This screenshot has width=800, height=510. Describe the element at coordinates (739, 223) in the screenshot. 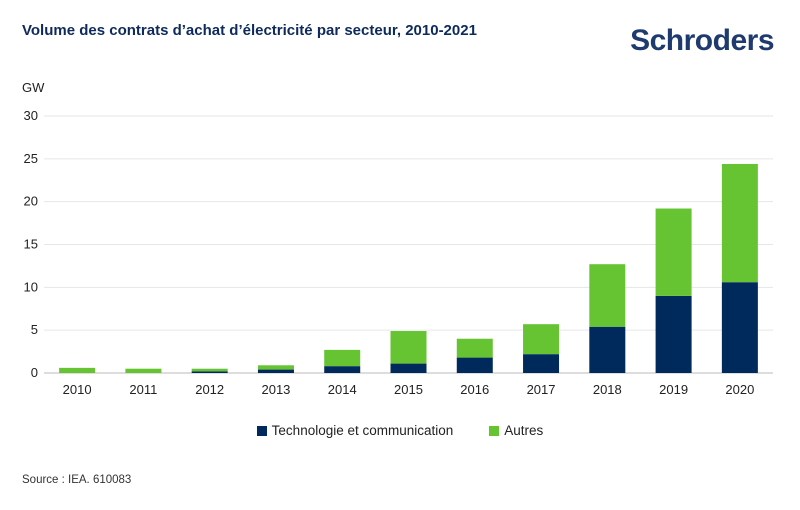

I see `bar-autres-2020` at that location.